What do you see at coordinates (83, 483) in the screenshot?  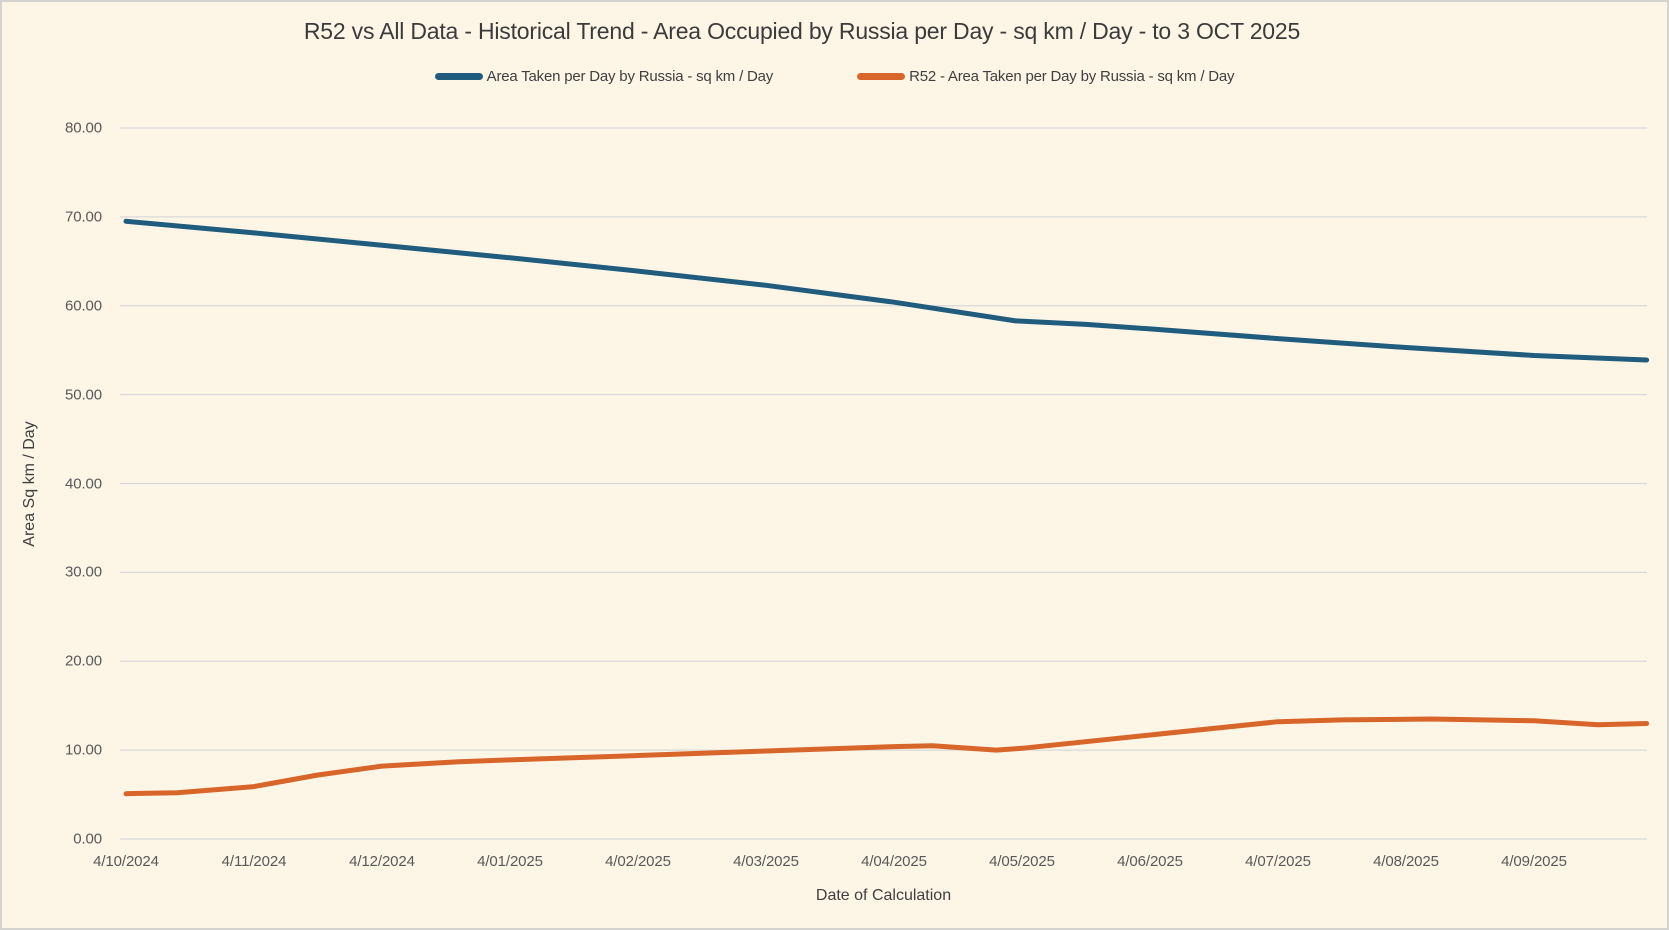 I see `y-tick-label: 40.00` at bounding box center [83, 483].